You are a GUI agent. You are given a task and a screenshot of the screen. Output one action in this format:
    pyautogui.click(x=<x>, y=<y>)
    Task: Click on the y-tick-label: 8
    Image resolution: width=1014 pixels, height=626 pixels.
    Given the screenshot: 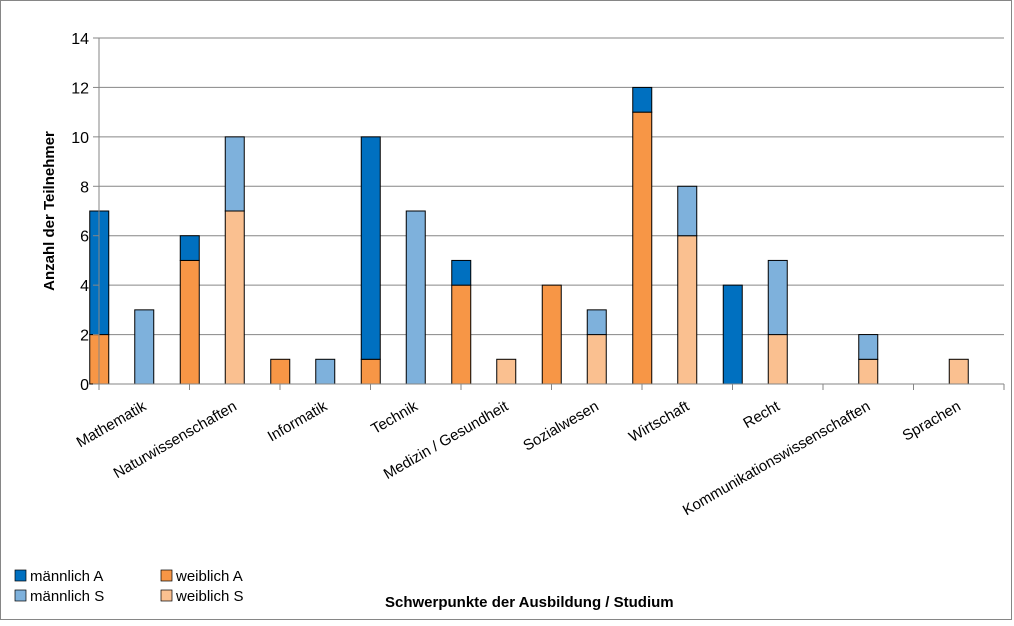 What is the action you would take?
    pyautogui.click(x=84, y=187)
    